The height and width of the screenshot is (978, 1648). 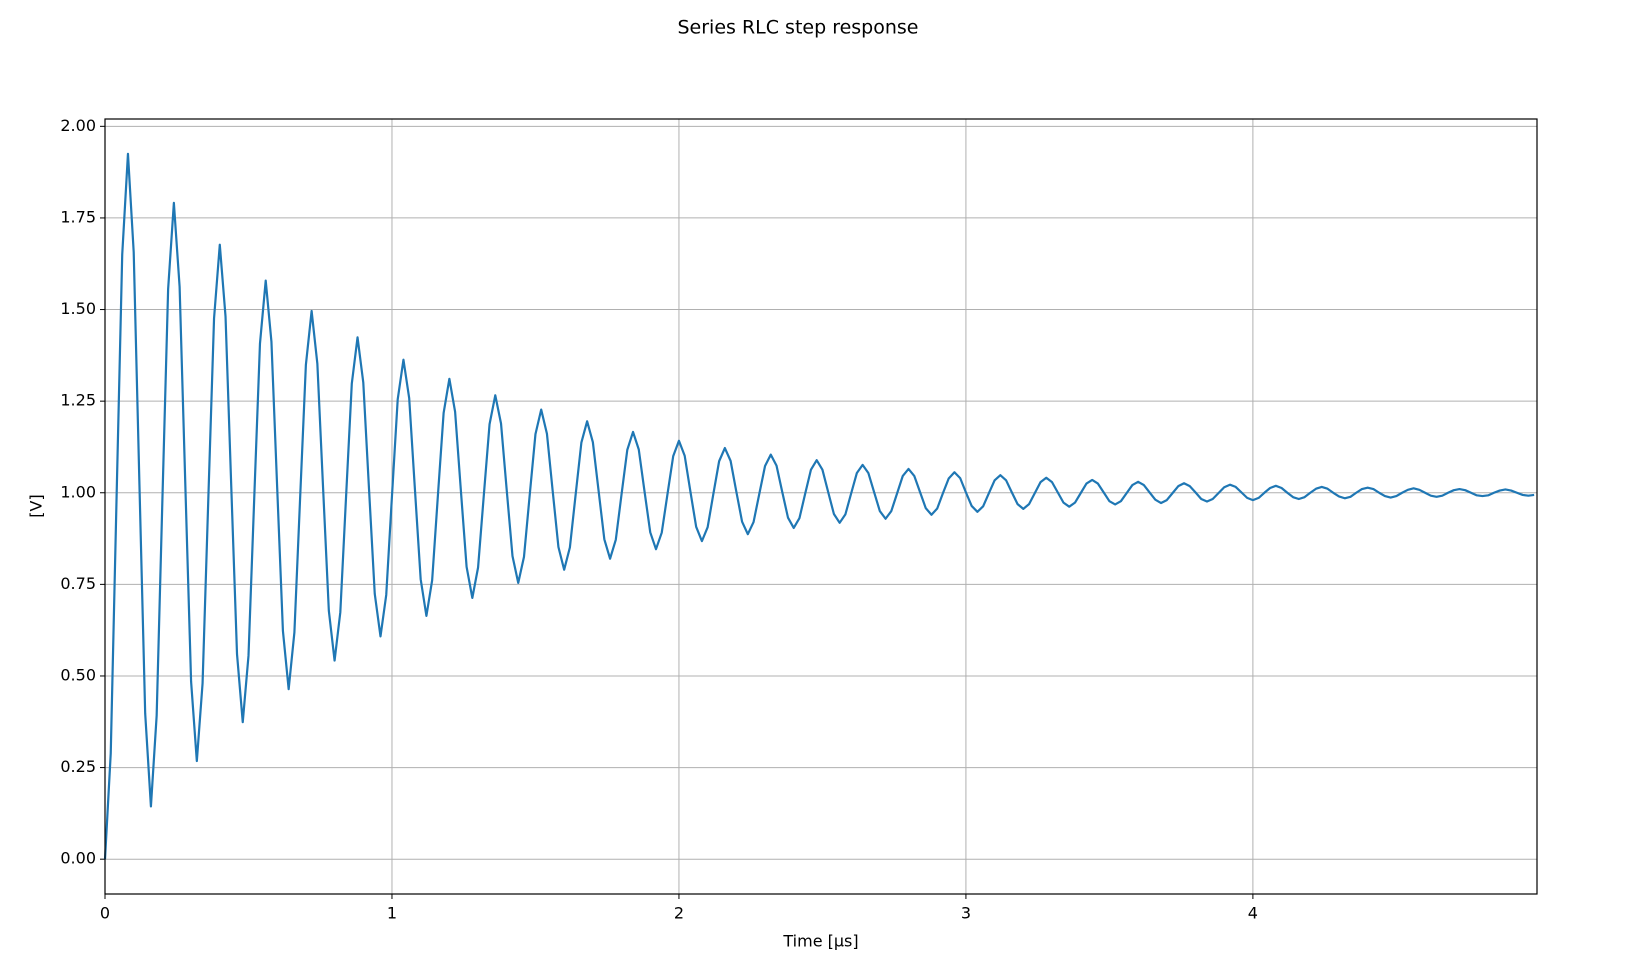 What do you see at coordinates (966, 913) in the screenshot?
I see `x-tick-label: 3` at bounding box center [966, 913].